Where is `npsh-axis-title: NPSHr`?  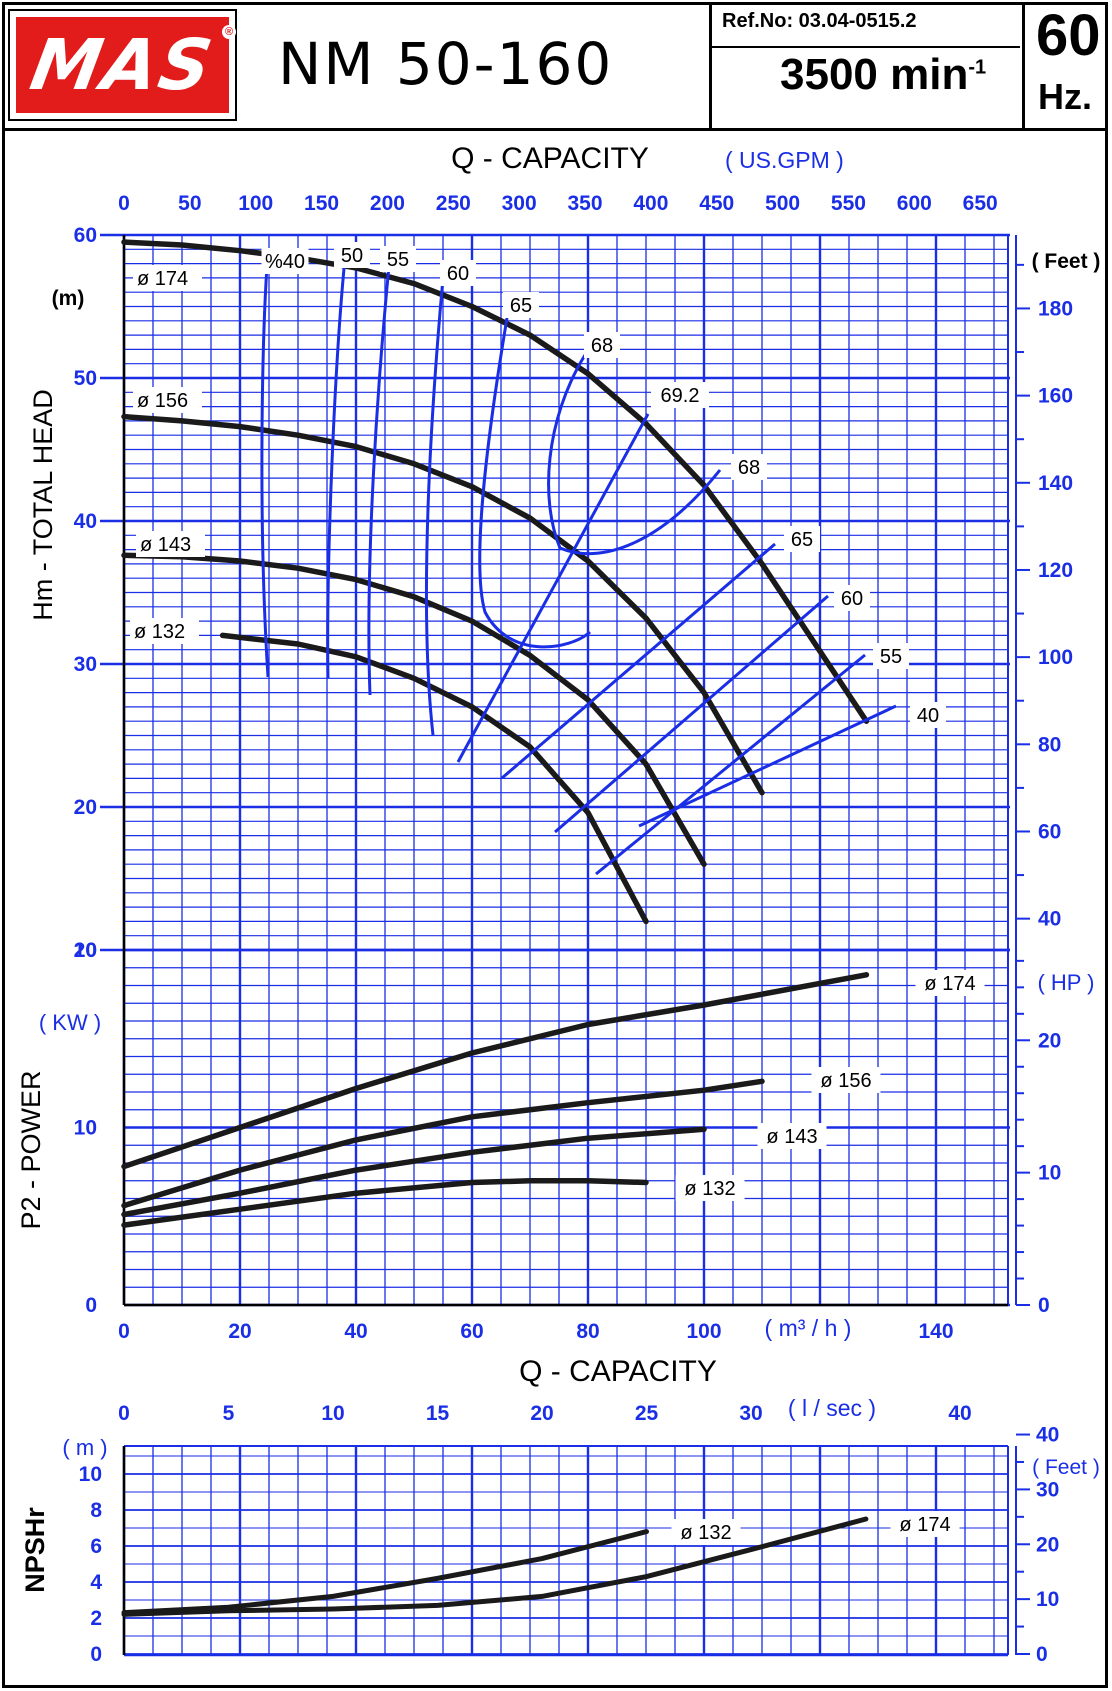
npsh-axis-title: NPSHr is located at coordinates (35, 1550).